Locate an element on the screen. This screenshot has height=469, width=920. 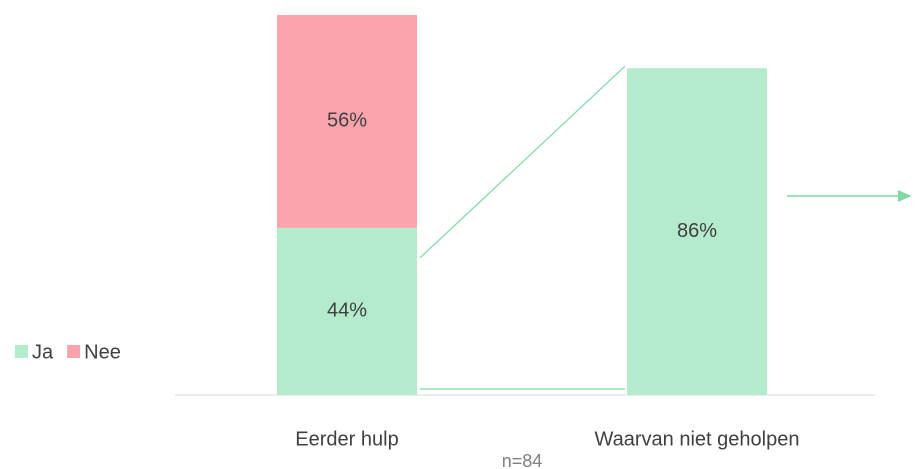
data-label: 56% is located at coordinates (347, 121).